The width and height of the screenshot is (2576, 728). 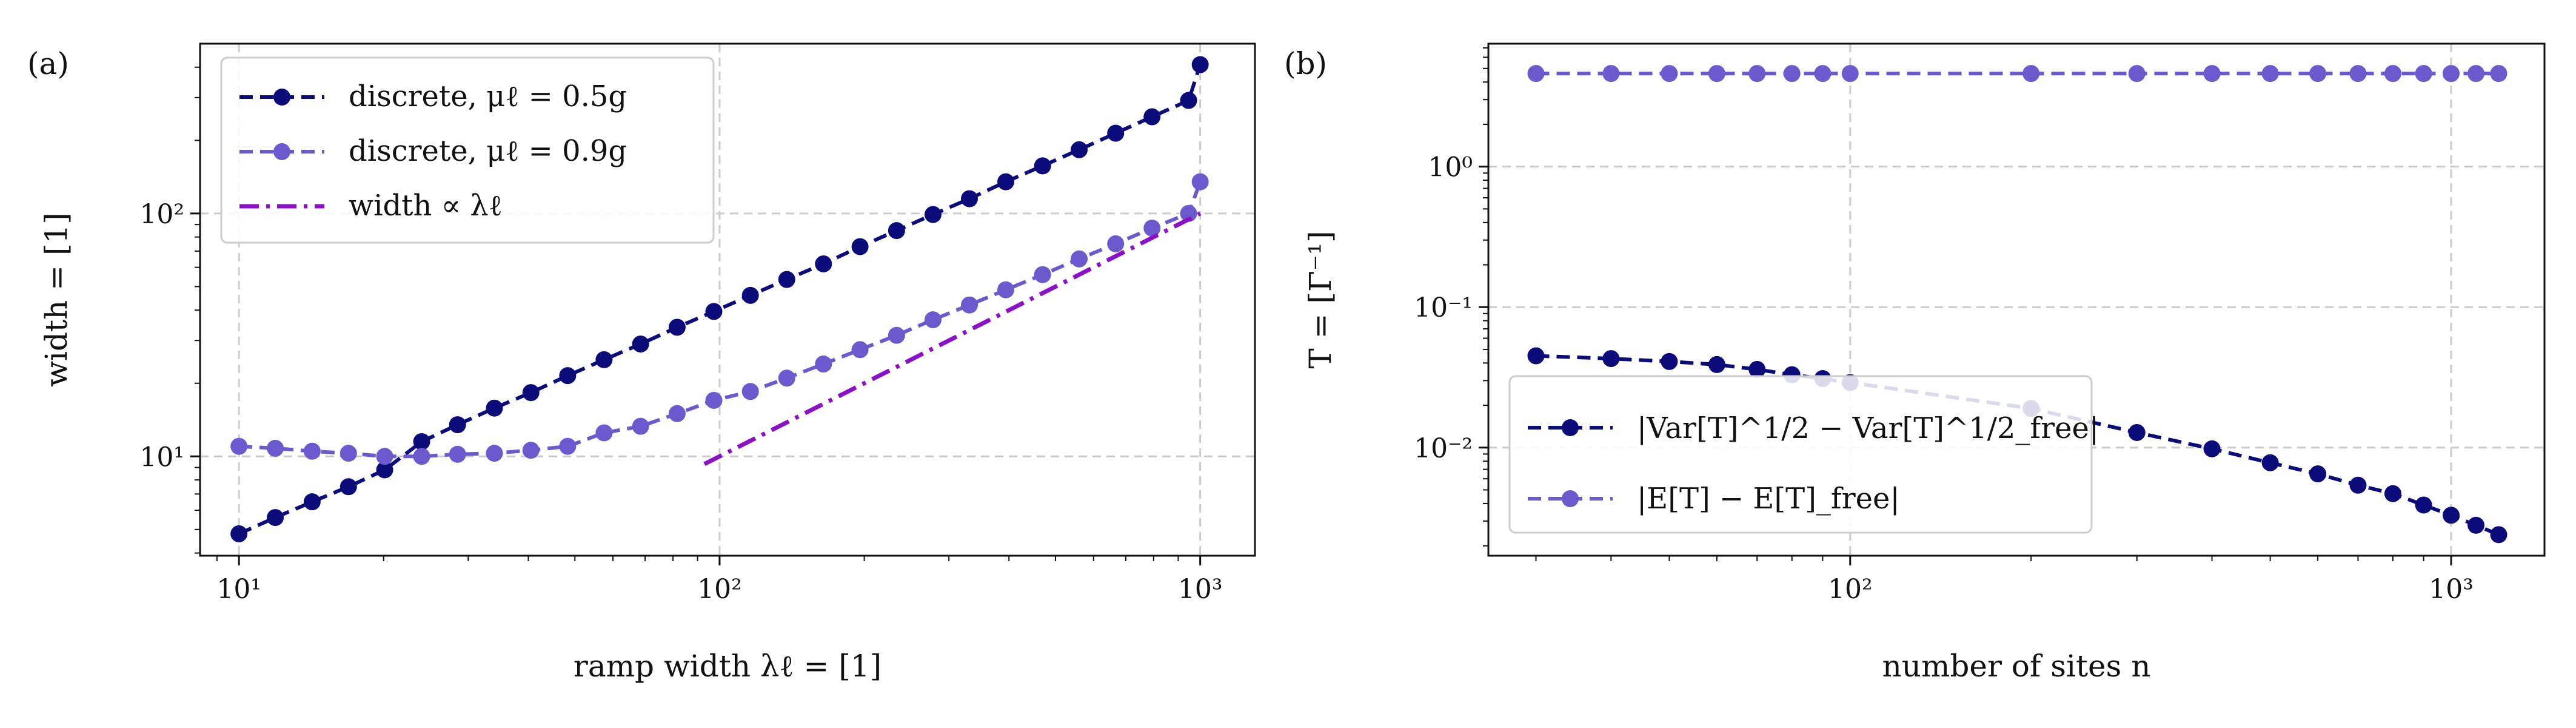 I want to click on panel-a-label: (a), so click(x=48, y=63).